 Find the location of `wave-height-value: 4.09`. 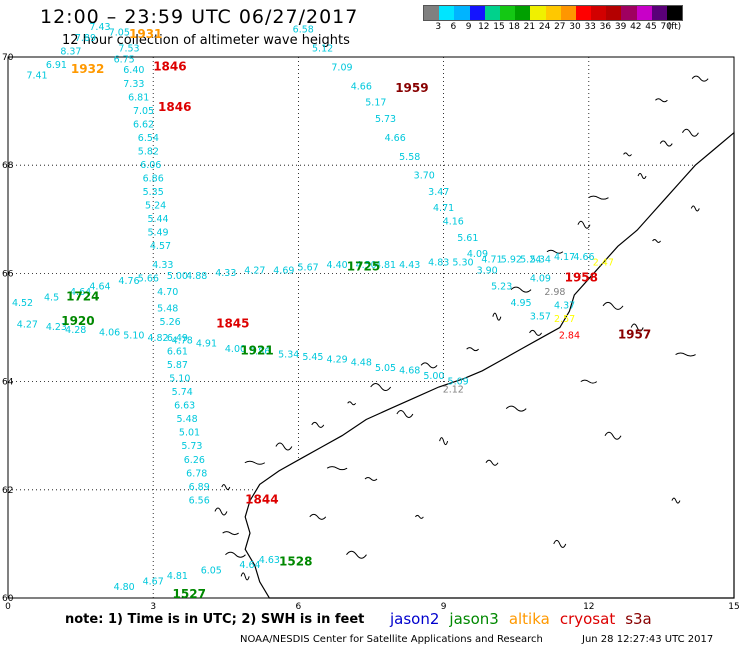

wave-height-value: 4.09 is located at coordinates (477, 254).